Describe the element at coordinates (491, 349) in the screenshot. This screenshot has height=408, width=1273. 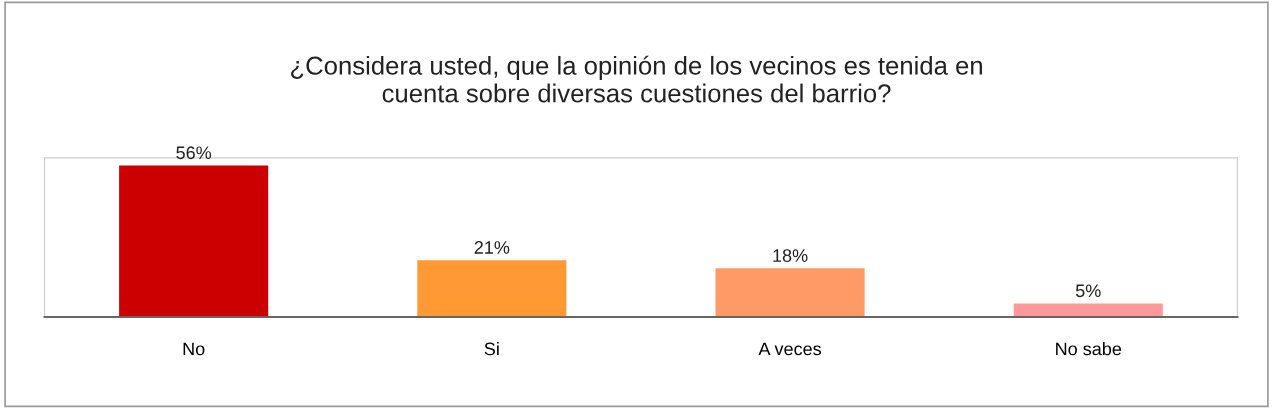
I see `x-tick-label: Si` at that location.